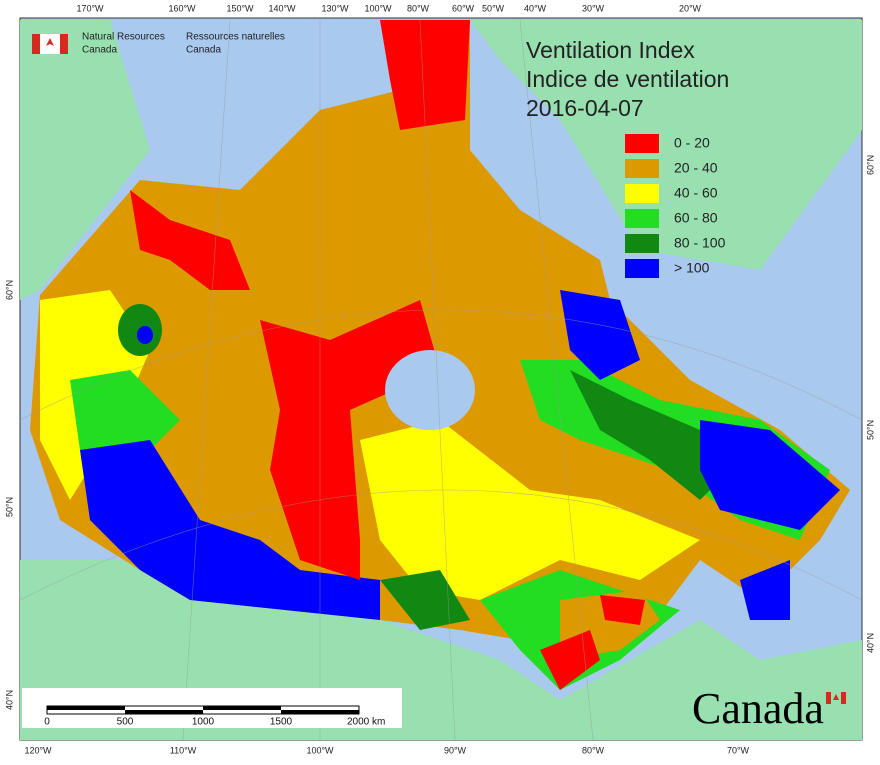 This screenshot has width=880, height=765. Describe the element at coordinates (240, 8) in the screenshot. I see `top-label: 150°W` at that location.